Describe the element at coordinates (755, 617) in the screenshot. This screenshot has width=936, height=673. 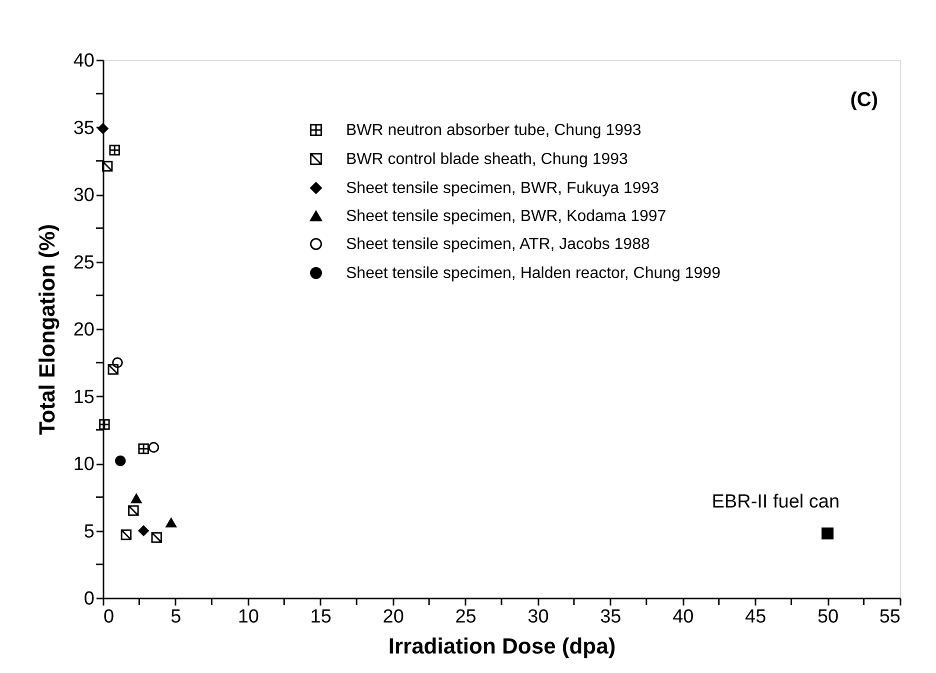
I see `x-tick-label: 45` at that location.